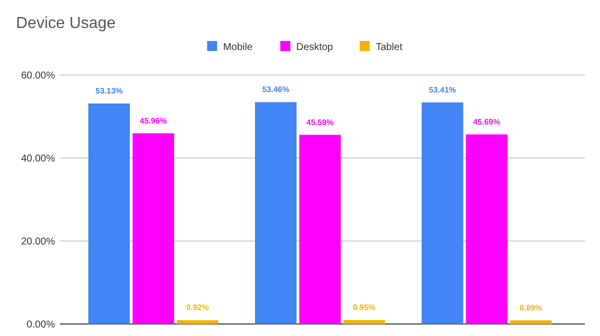  What do you see at coordinates (38, 159) in the screenshot?
I see `y-tick-label: 40.00%` at bounding box center [38, 159].